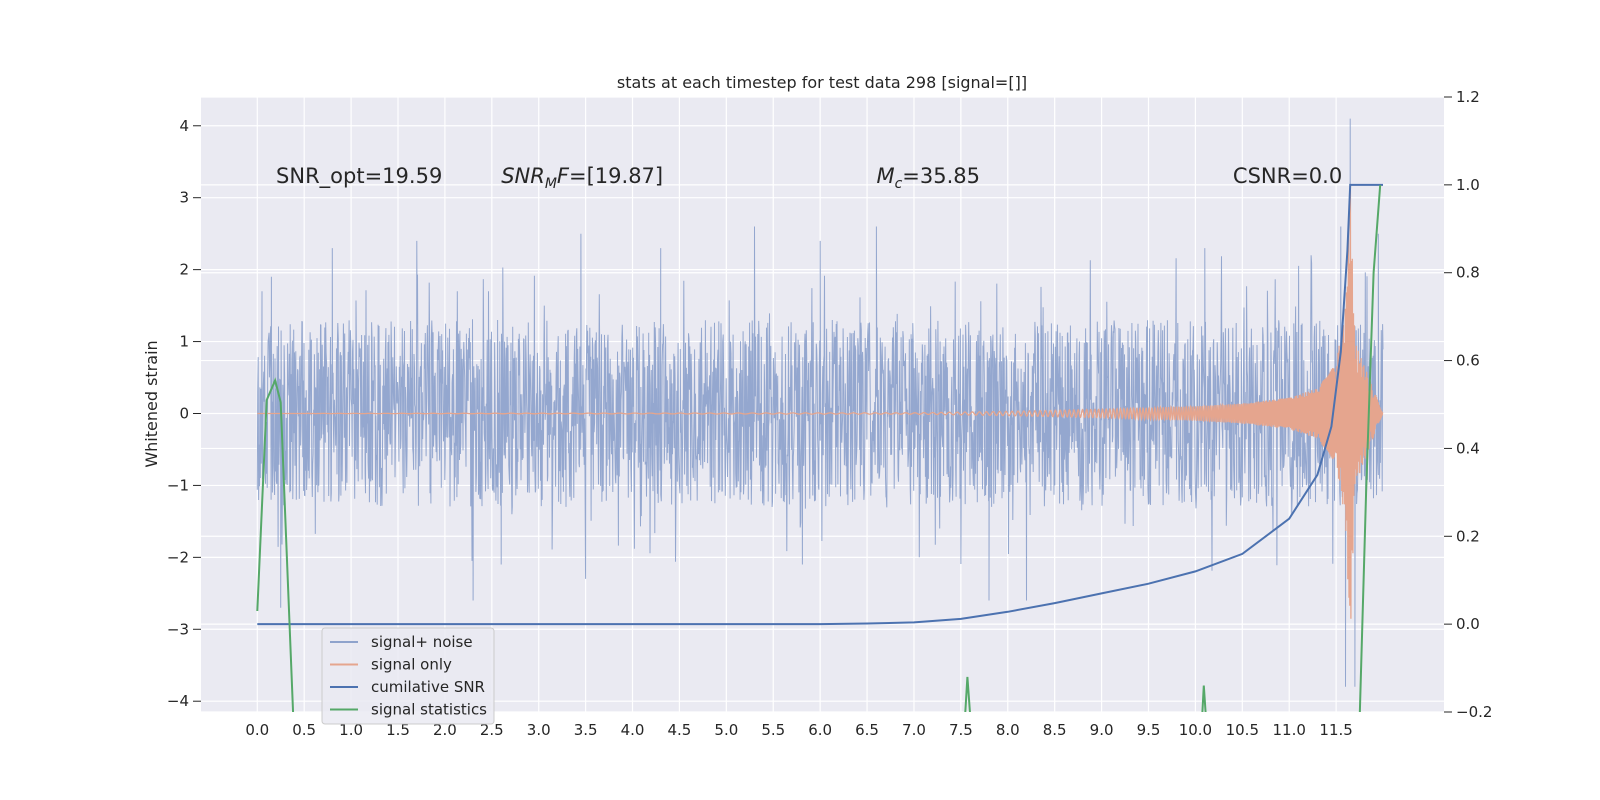 Image resolution: width=1600 pixels, height=800 pixels. Describe the element at coordinates (680, 730) in the screenshot. I see `x-tick-label: 4.5` at that location.